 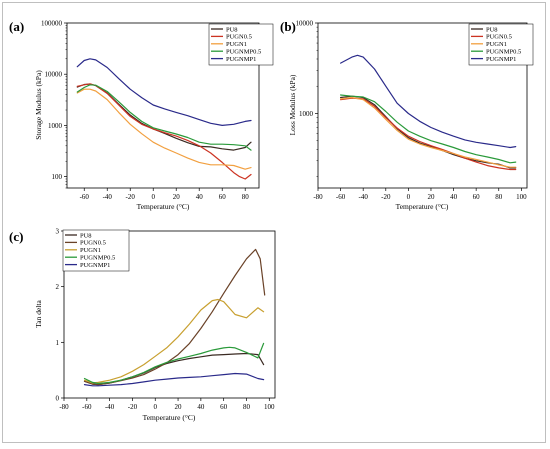 I want to click on y-tick-label: 3, so click(x=58, y=232).